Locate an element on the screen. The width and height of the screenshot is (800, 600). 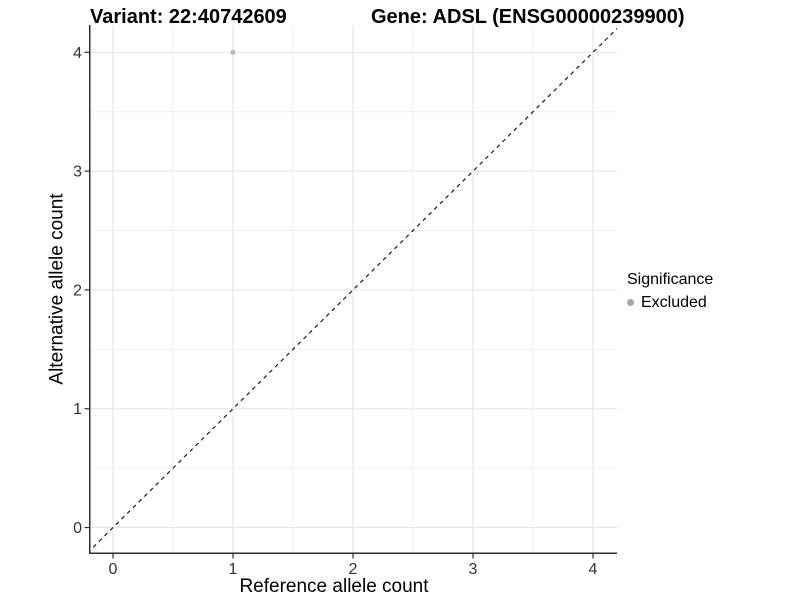
x-tick-label: 4 is located at coordinates (593, 569).